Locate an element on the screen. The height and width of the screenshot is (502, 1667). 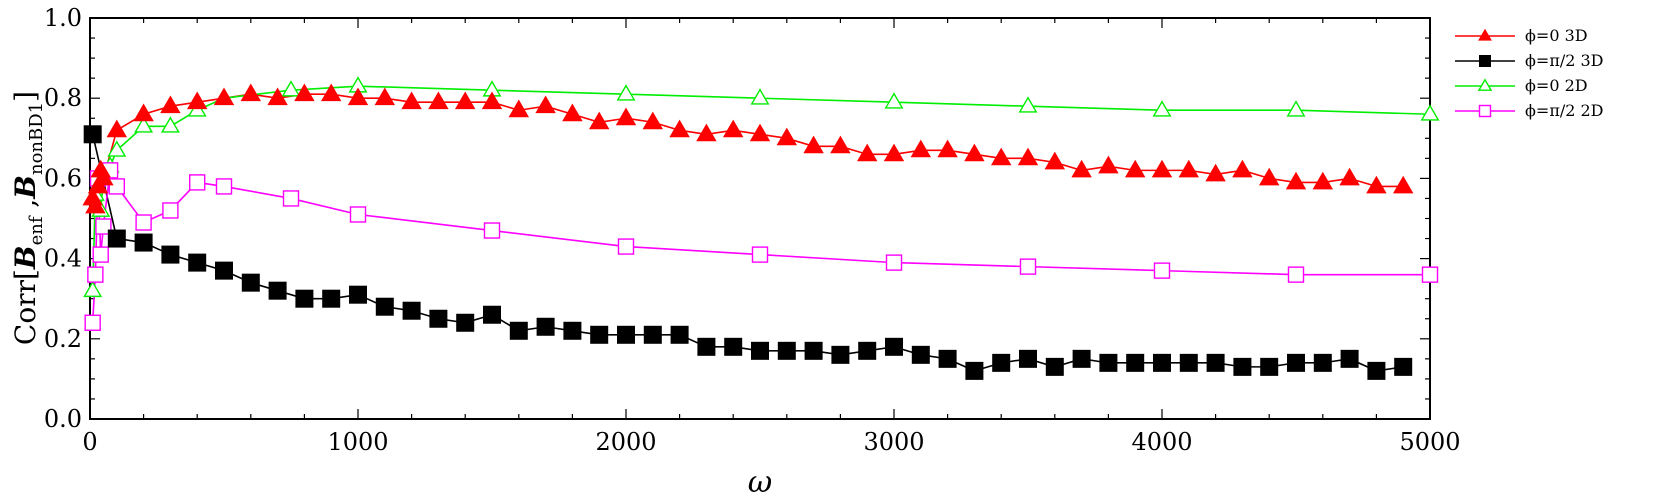
y-tick-label: 0.4 is located at coordinates (63, 259).